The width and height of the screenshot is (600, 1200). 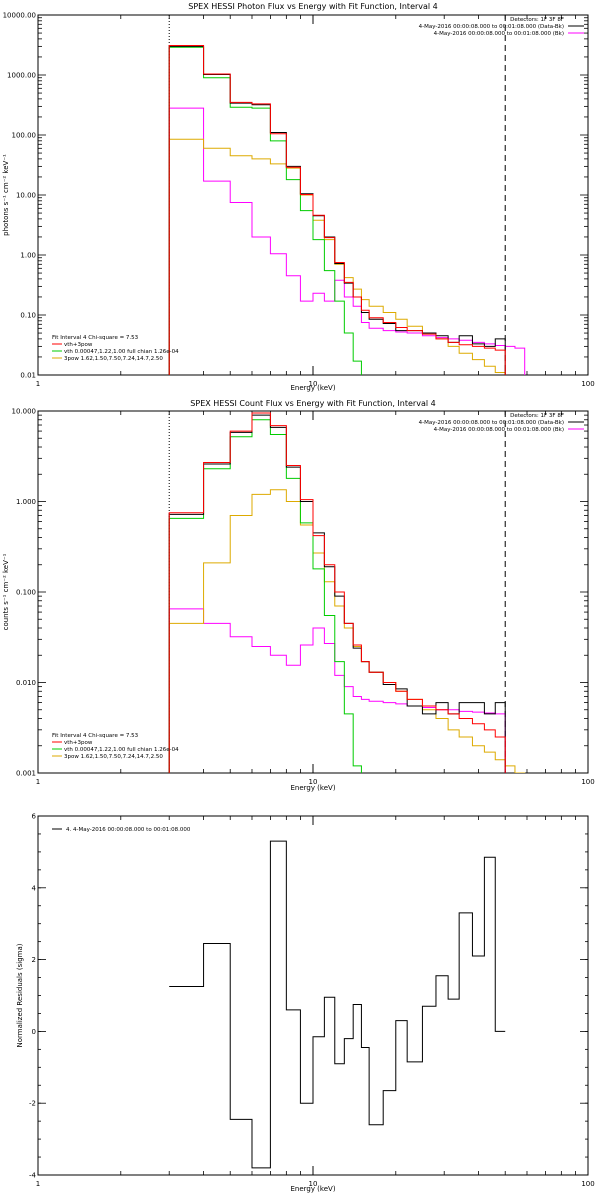 I want to click on y-tick-label: 0, so click(x=34, y=1032).